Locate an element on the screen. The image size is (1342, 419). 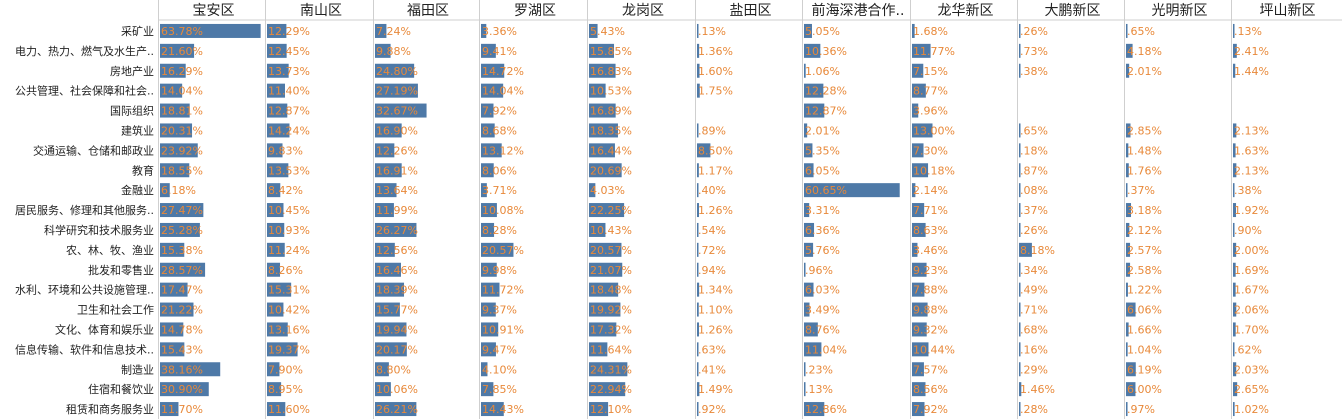
value-label: 13.16% is located at coordinates (289, 329).